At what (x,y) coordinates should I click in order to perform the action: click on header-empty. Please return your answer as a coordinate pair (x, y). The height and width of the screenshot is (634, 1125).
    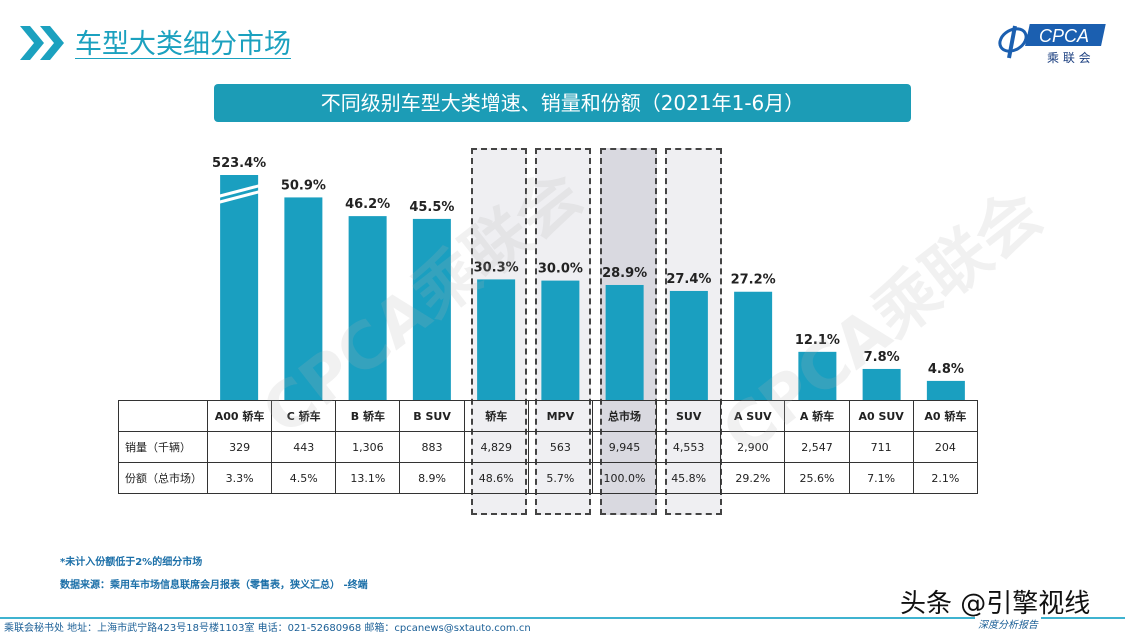
    Looking at the image, I should click on (163, 416).